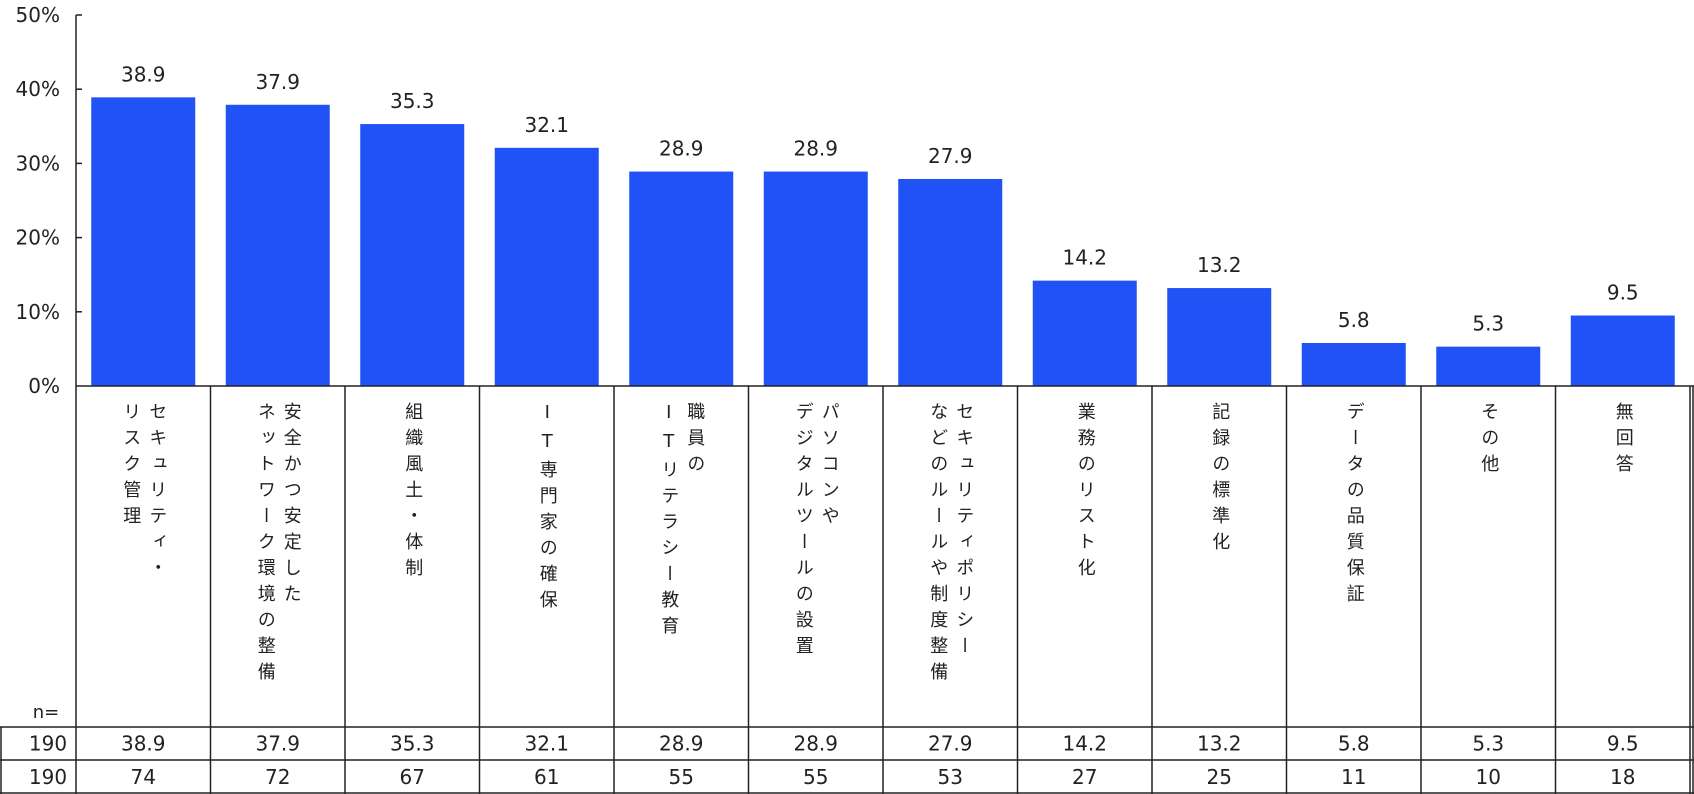 The height and width of the screenshot is (794, 1694). I want to click on bar-data-label: 9.5, so click(1623, 293).